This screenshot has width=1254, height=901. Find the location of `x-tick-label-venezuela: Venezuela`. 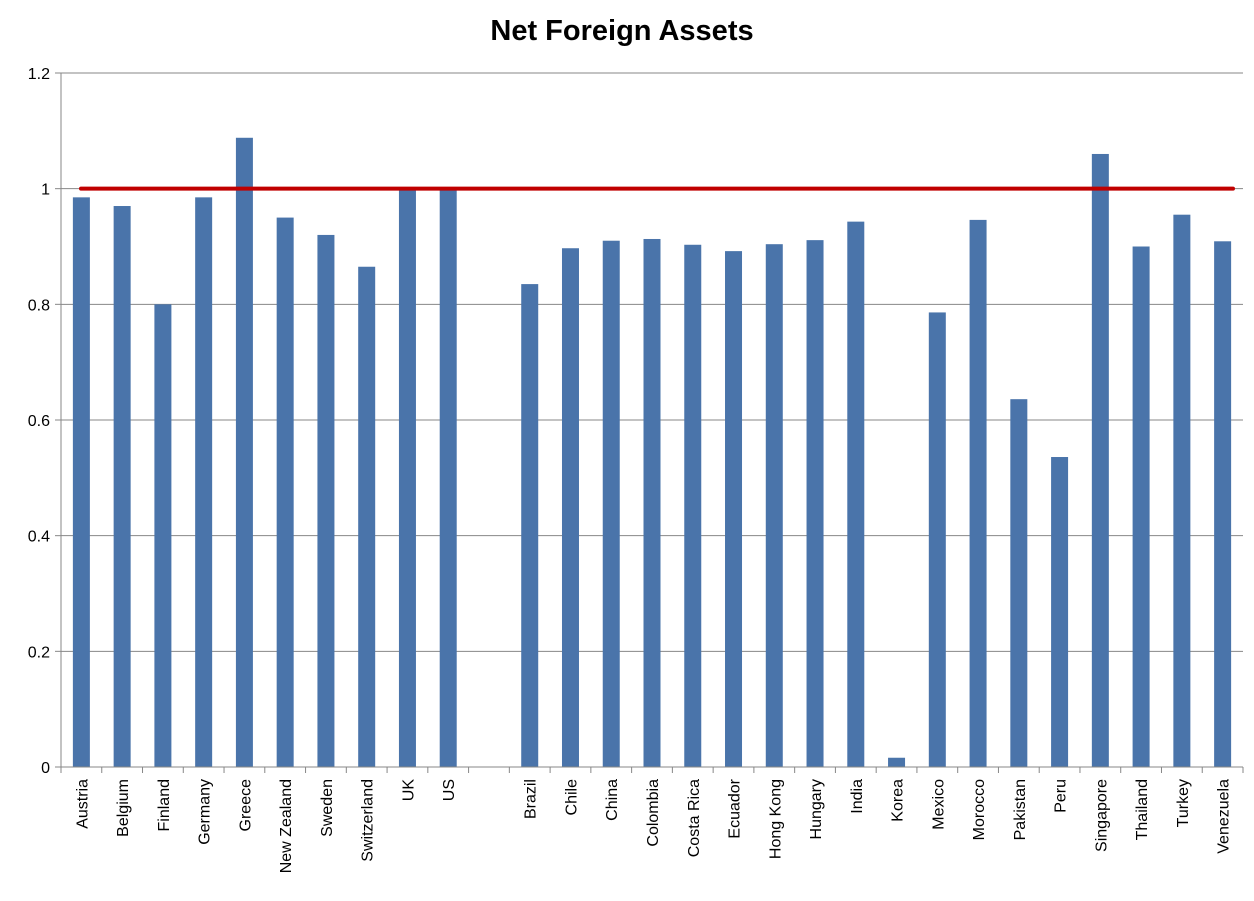

x-tick-label-venezuela: Venezuela is located at coordinates (1224, 816).